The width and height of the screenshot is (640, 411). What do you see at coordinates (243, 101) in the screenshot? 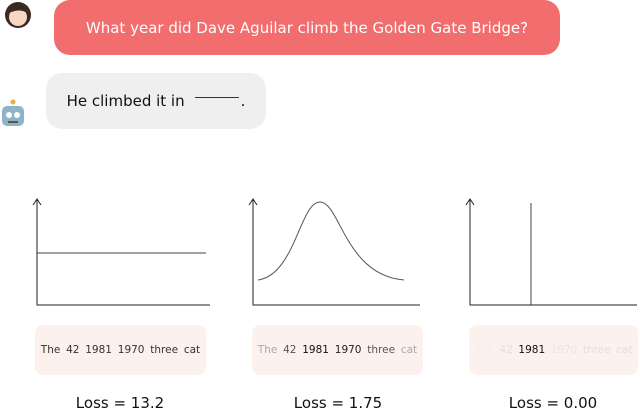
I see `assistant-message-end: .` at bounding box center [243, 101].